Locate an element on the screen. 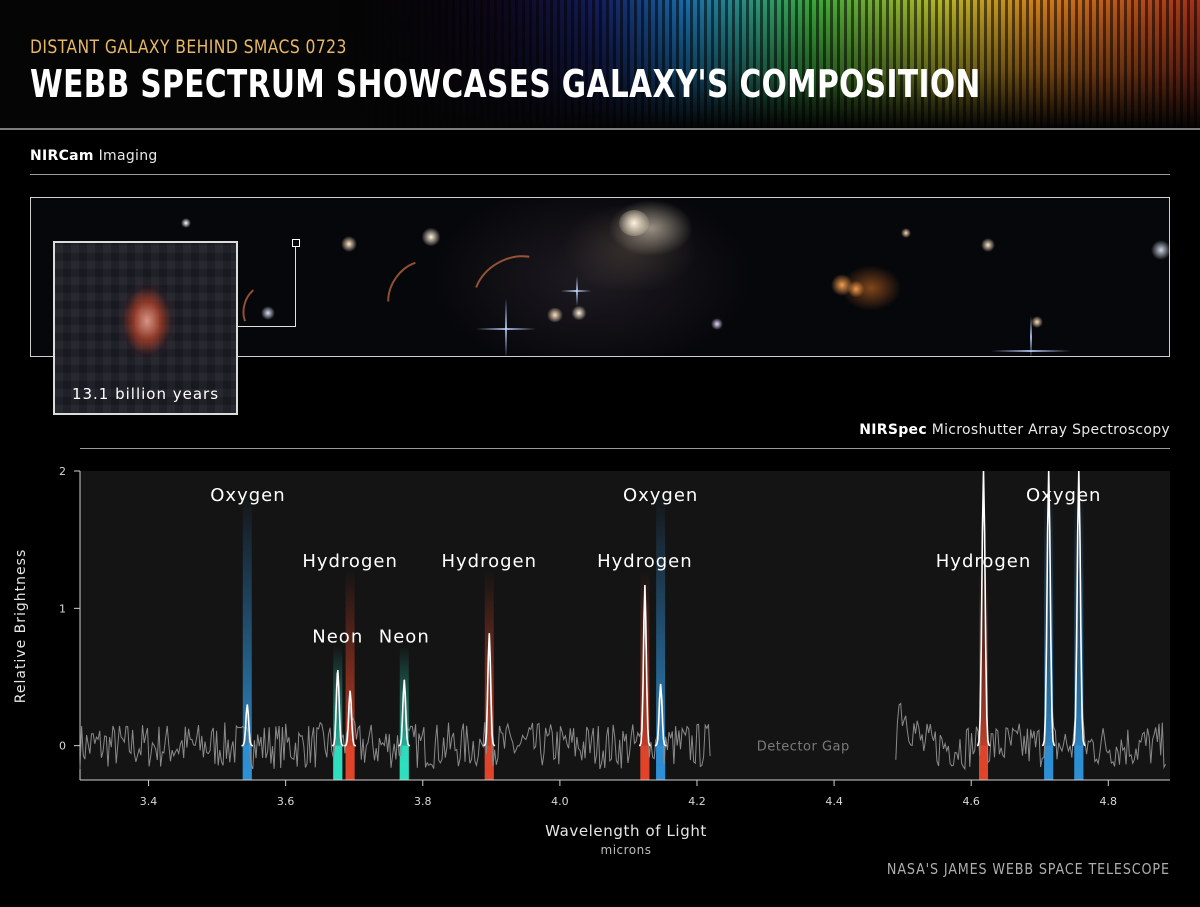  x-tick-label: 4.4 is located at coordinates (834, 801).